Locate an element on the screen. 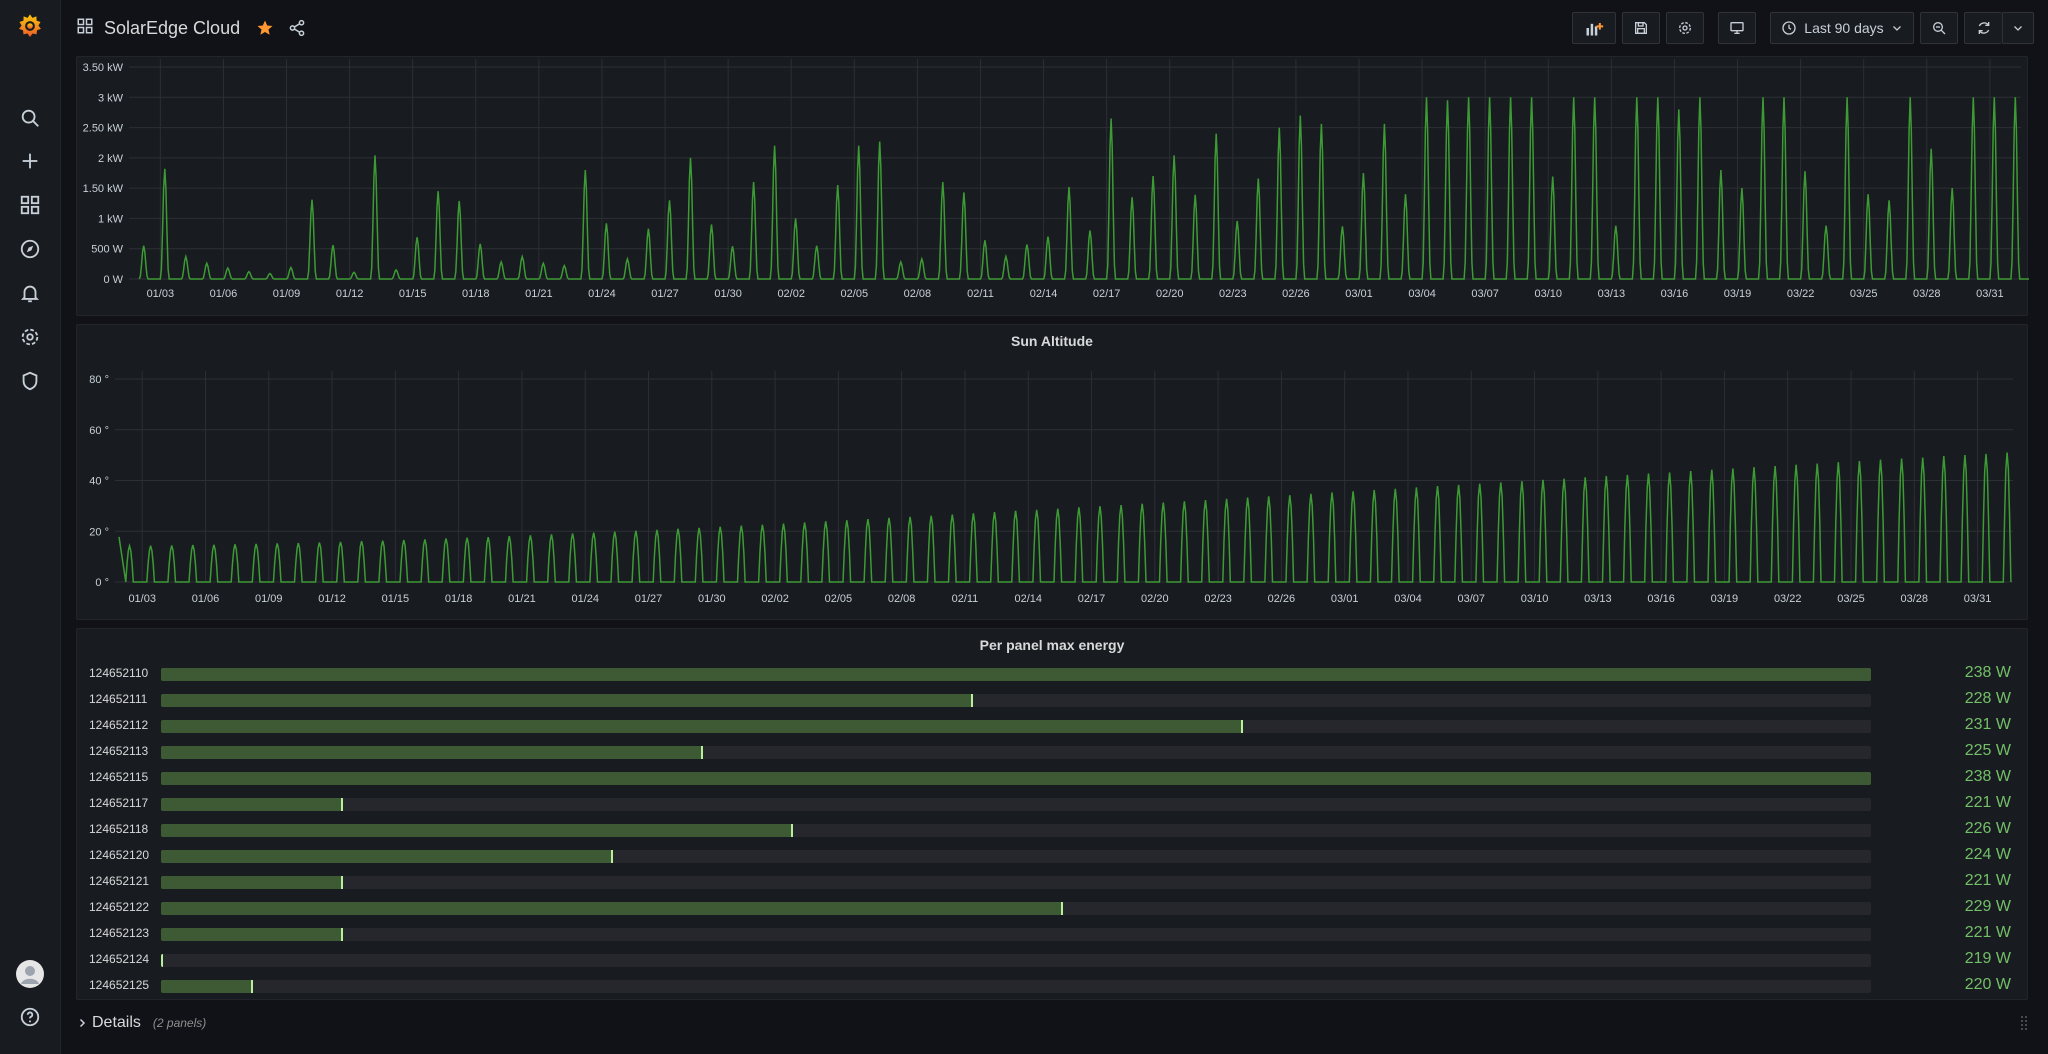 The height and width of the screenshot is (1054, 2048). bar-gauge-row: 124652111 228 W is located at coordinates (1052, 699).